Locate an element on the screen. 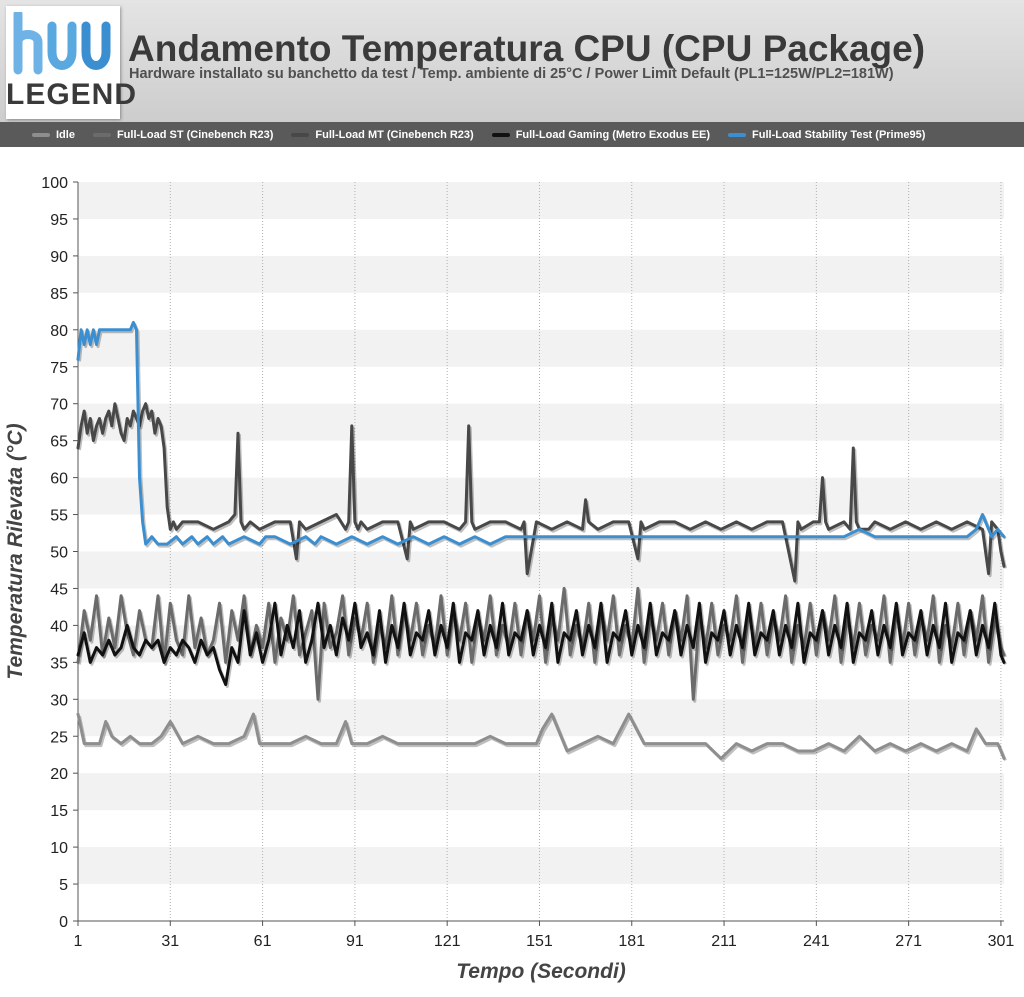  x-tick-label: 1 is located at coordinates (78, 941).